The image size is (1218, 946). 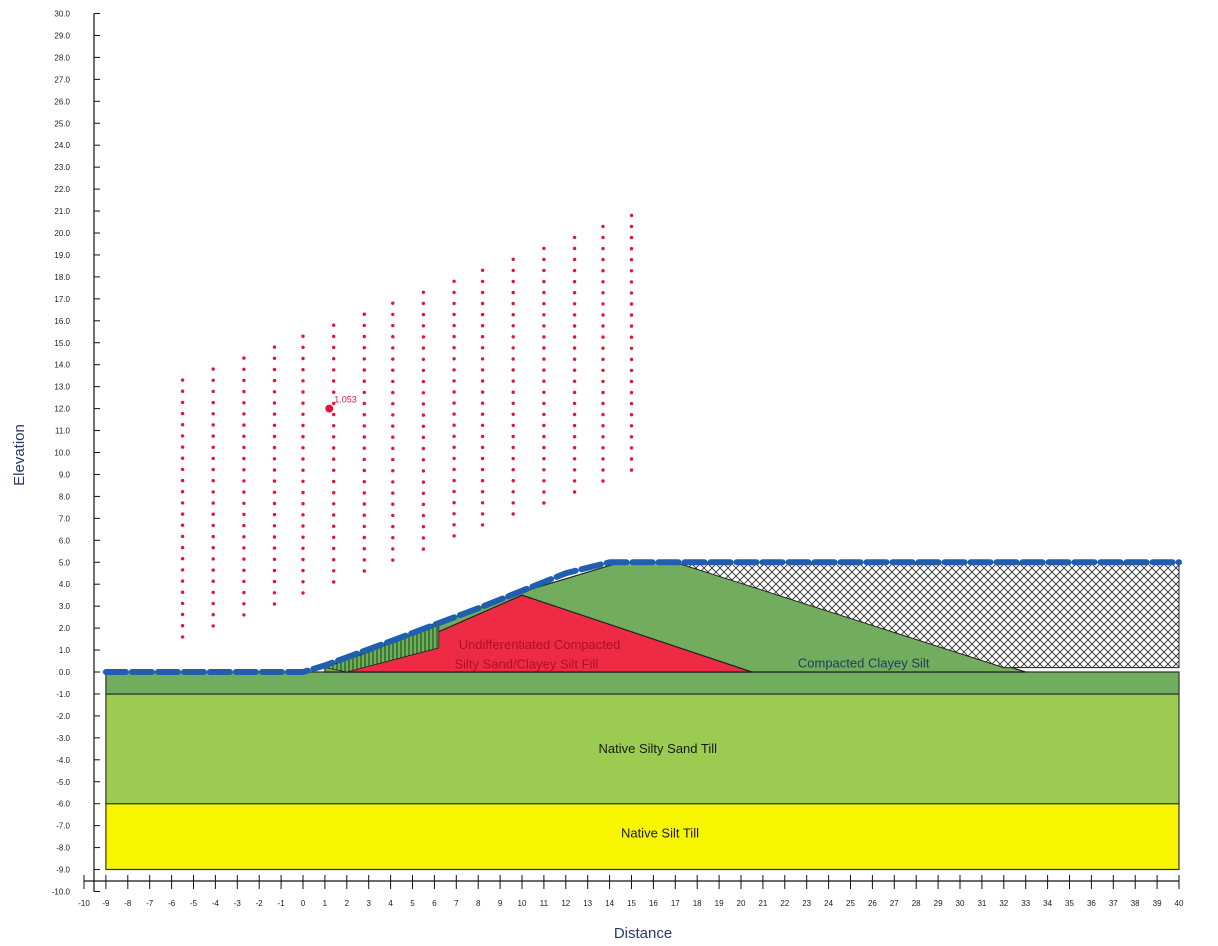 I want to click on x-tick-label: 39, so click(x=1157, y=903).